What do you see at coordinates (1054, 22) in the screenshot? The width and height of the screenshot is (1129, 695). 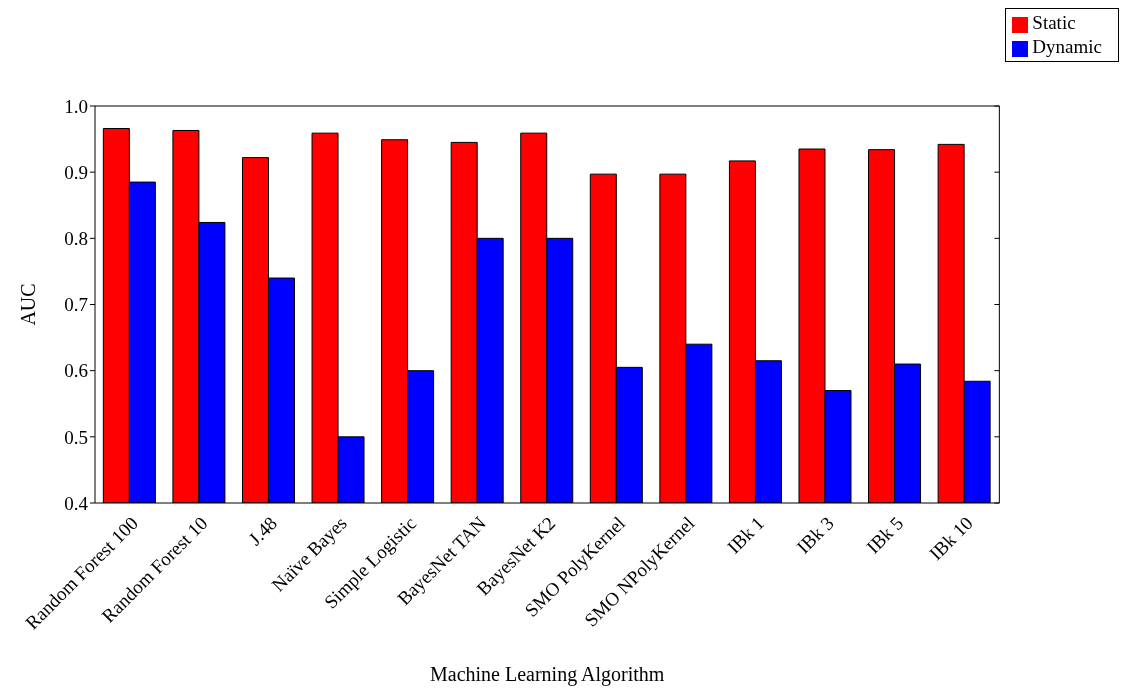 I see `legend-label: Static` at bounding box center [1054, 22].